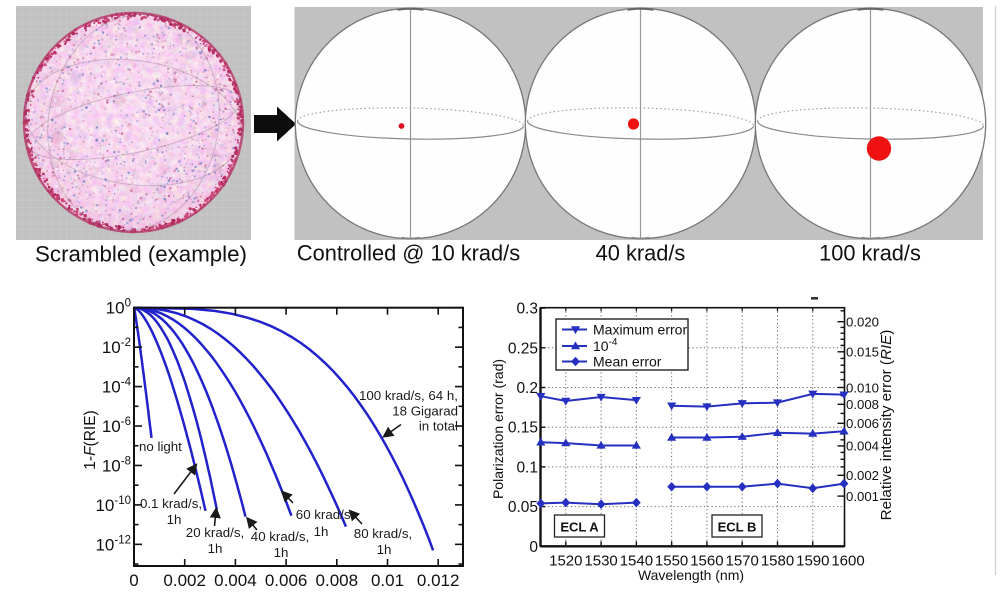 This screenshot has height=604, width=1000. What do you see at coordinates (116, 426) in the screenshot?
I see `svg-text: 10⁻⁶` at bounding box center [116, 426].